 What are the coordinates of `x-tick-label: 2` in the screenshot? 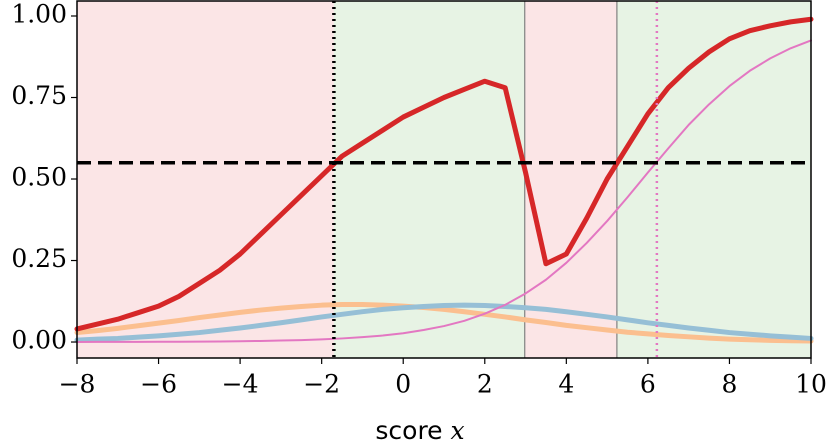 It's located at (485, 384).